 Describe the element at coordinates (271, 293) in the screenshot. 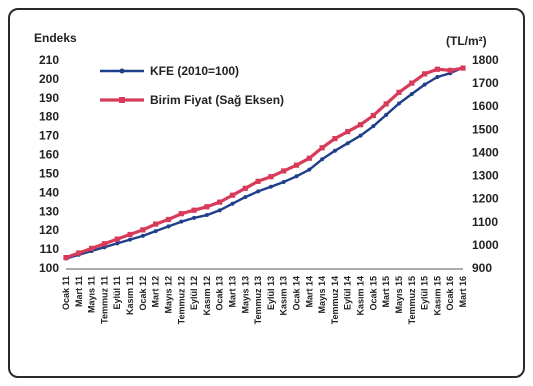

I see `x-tick-label: Eylül 13` at that location.